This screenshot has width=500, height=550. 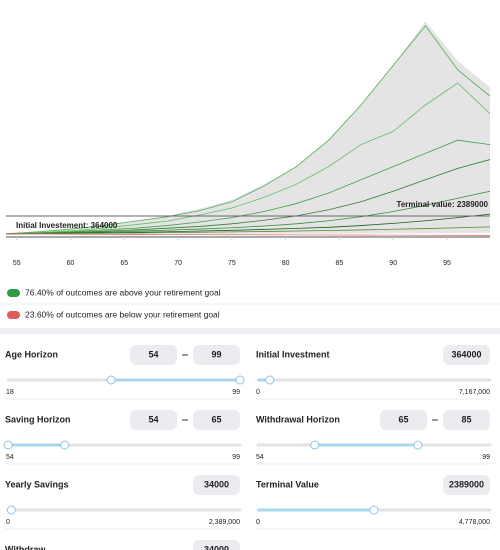 I want to click on value-text: 2389000, so click(x=466, y=484).